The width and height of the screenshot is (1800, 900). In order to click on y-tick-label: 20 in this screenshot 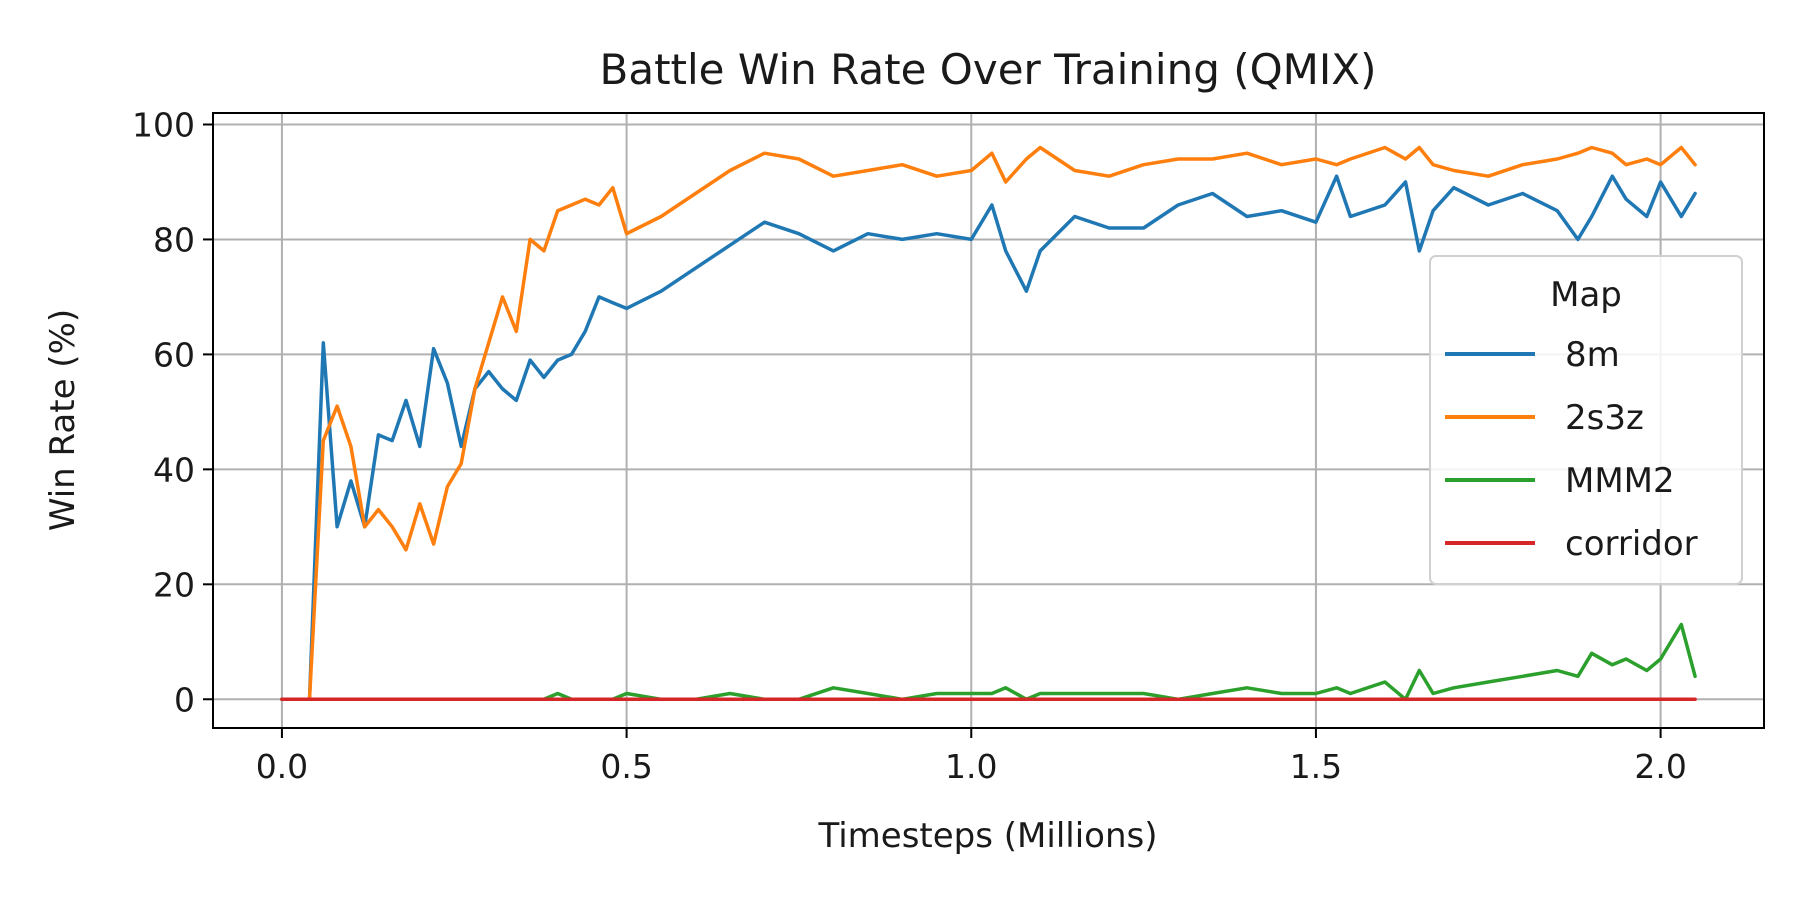, I will do `click(174, 584)`.